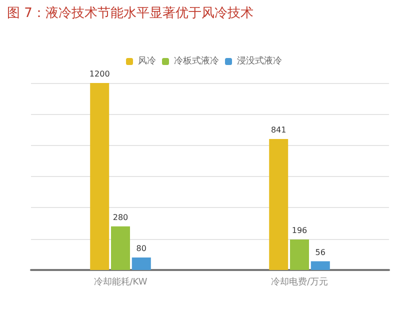 The width and height of the screenshot is (408, 336). What do you see at coordinates (147, 61) in the screenshot?
I see `legend-label: 风冷` at bounding box center [147, 61].